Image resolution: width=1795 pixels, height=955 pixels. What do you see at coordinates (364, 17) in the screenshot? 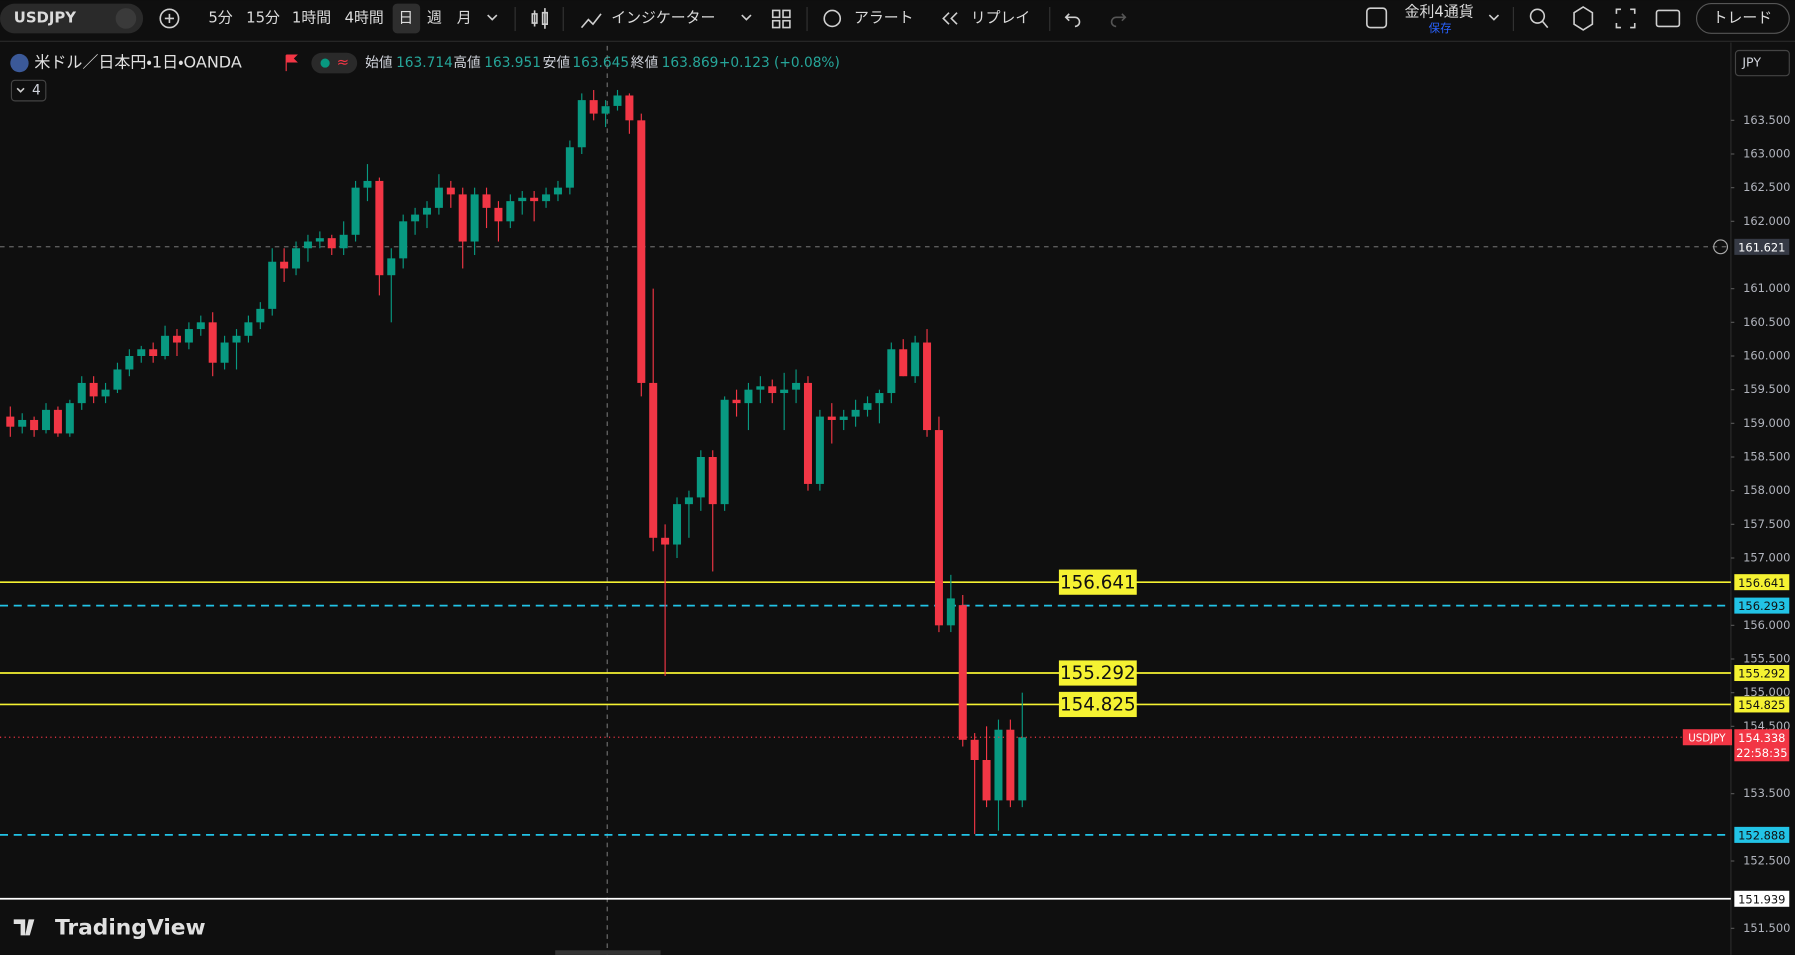
I see `interval: 4時間` at bounding box center [364, 17].